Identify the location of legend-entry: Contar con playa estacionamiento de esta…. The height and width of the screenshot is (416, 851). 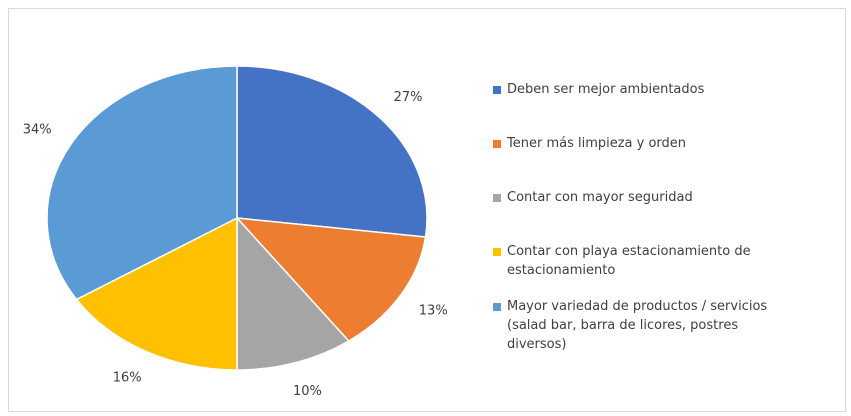
(638, 261).